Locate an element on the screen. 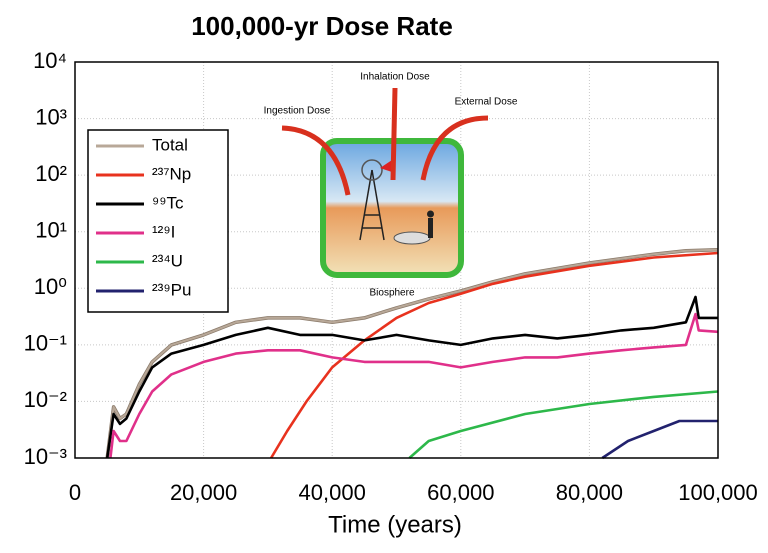 The width and height of the screenshot is (768, 553). legend-label: ⁹⁹Tc is located at coordinates (168, 202).